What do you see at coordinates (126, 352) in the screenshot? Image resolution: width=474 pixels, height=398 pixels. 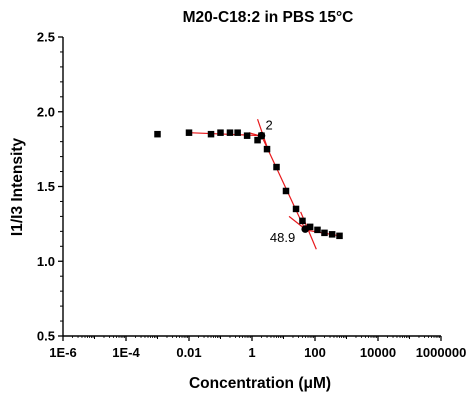 I see `x-tick-label: 1E-4` at bounding box center [126, 352].